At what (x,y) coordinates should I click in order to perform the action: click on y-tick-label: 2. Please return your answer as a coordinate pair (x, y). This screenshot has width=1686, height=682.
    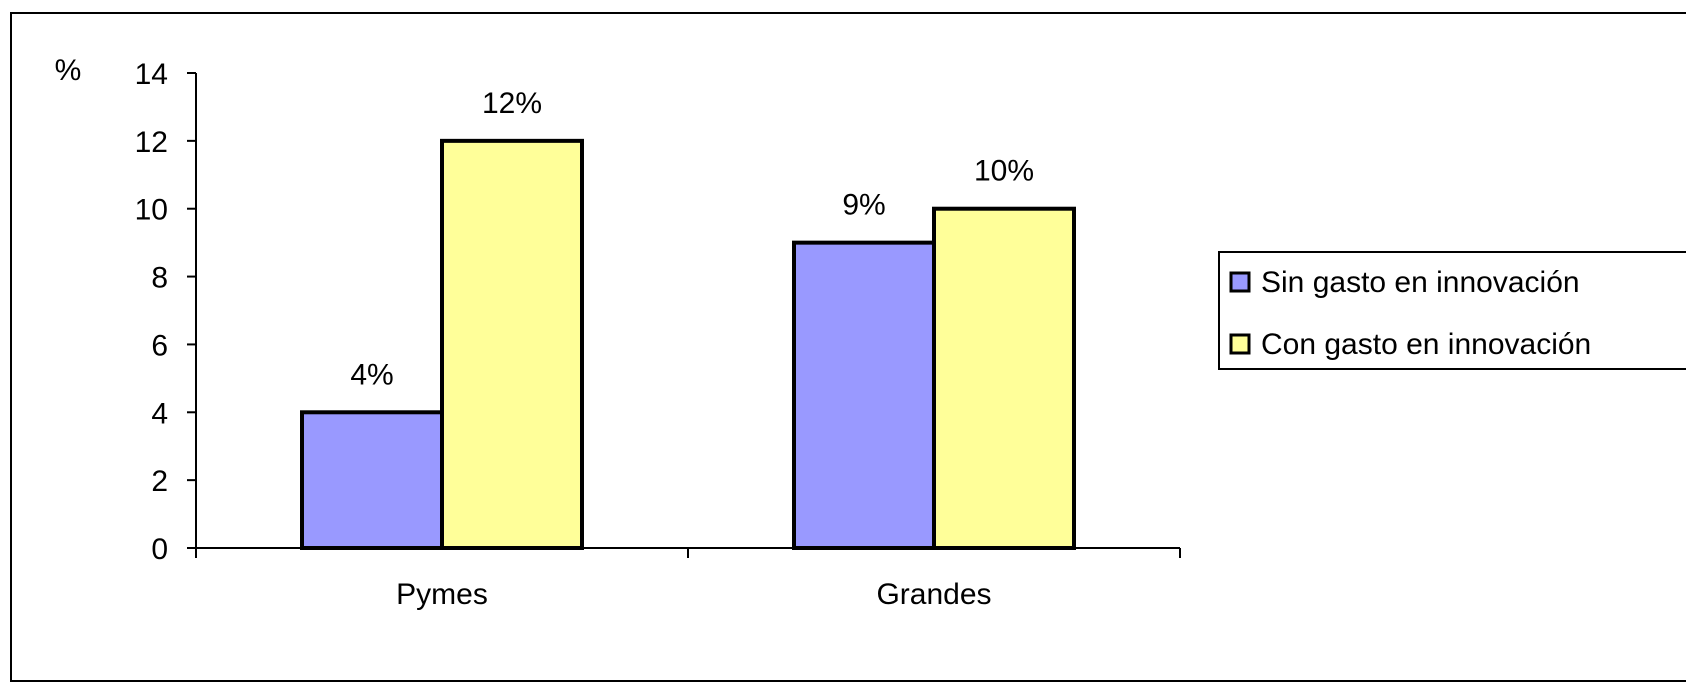
    Looking at the image, I should click on (159, 481).